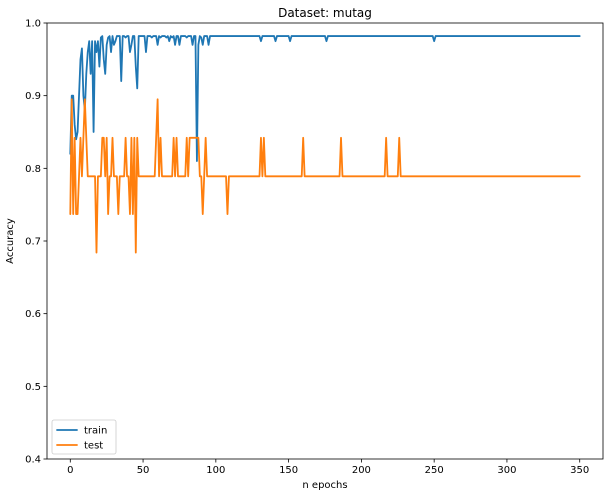 The height and width of the screenshot is (496, 609). What do you see at coordinates (33, 387) in the screenshot?
I see `y-tick-label: 0.5` at bounding box center [33, 387].